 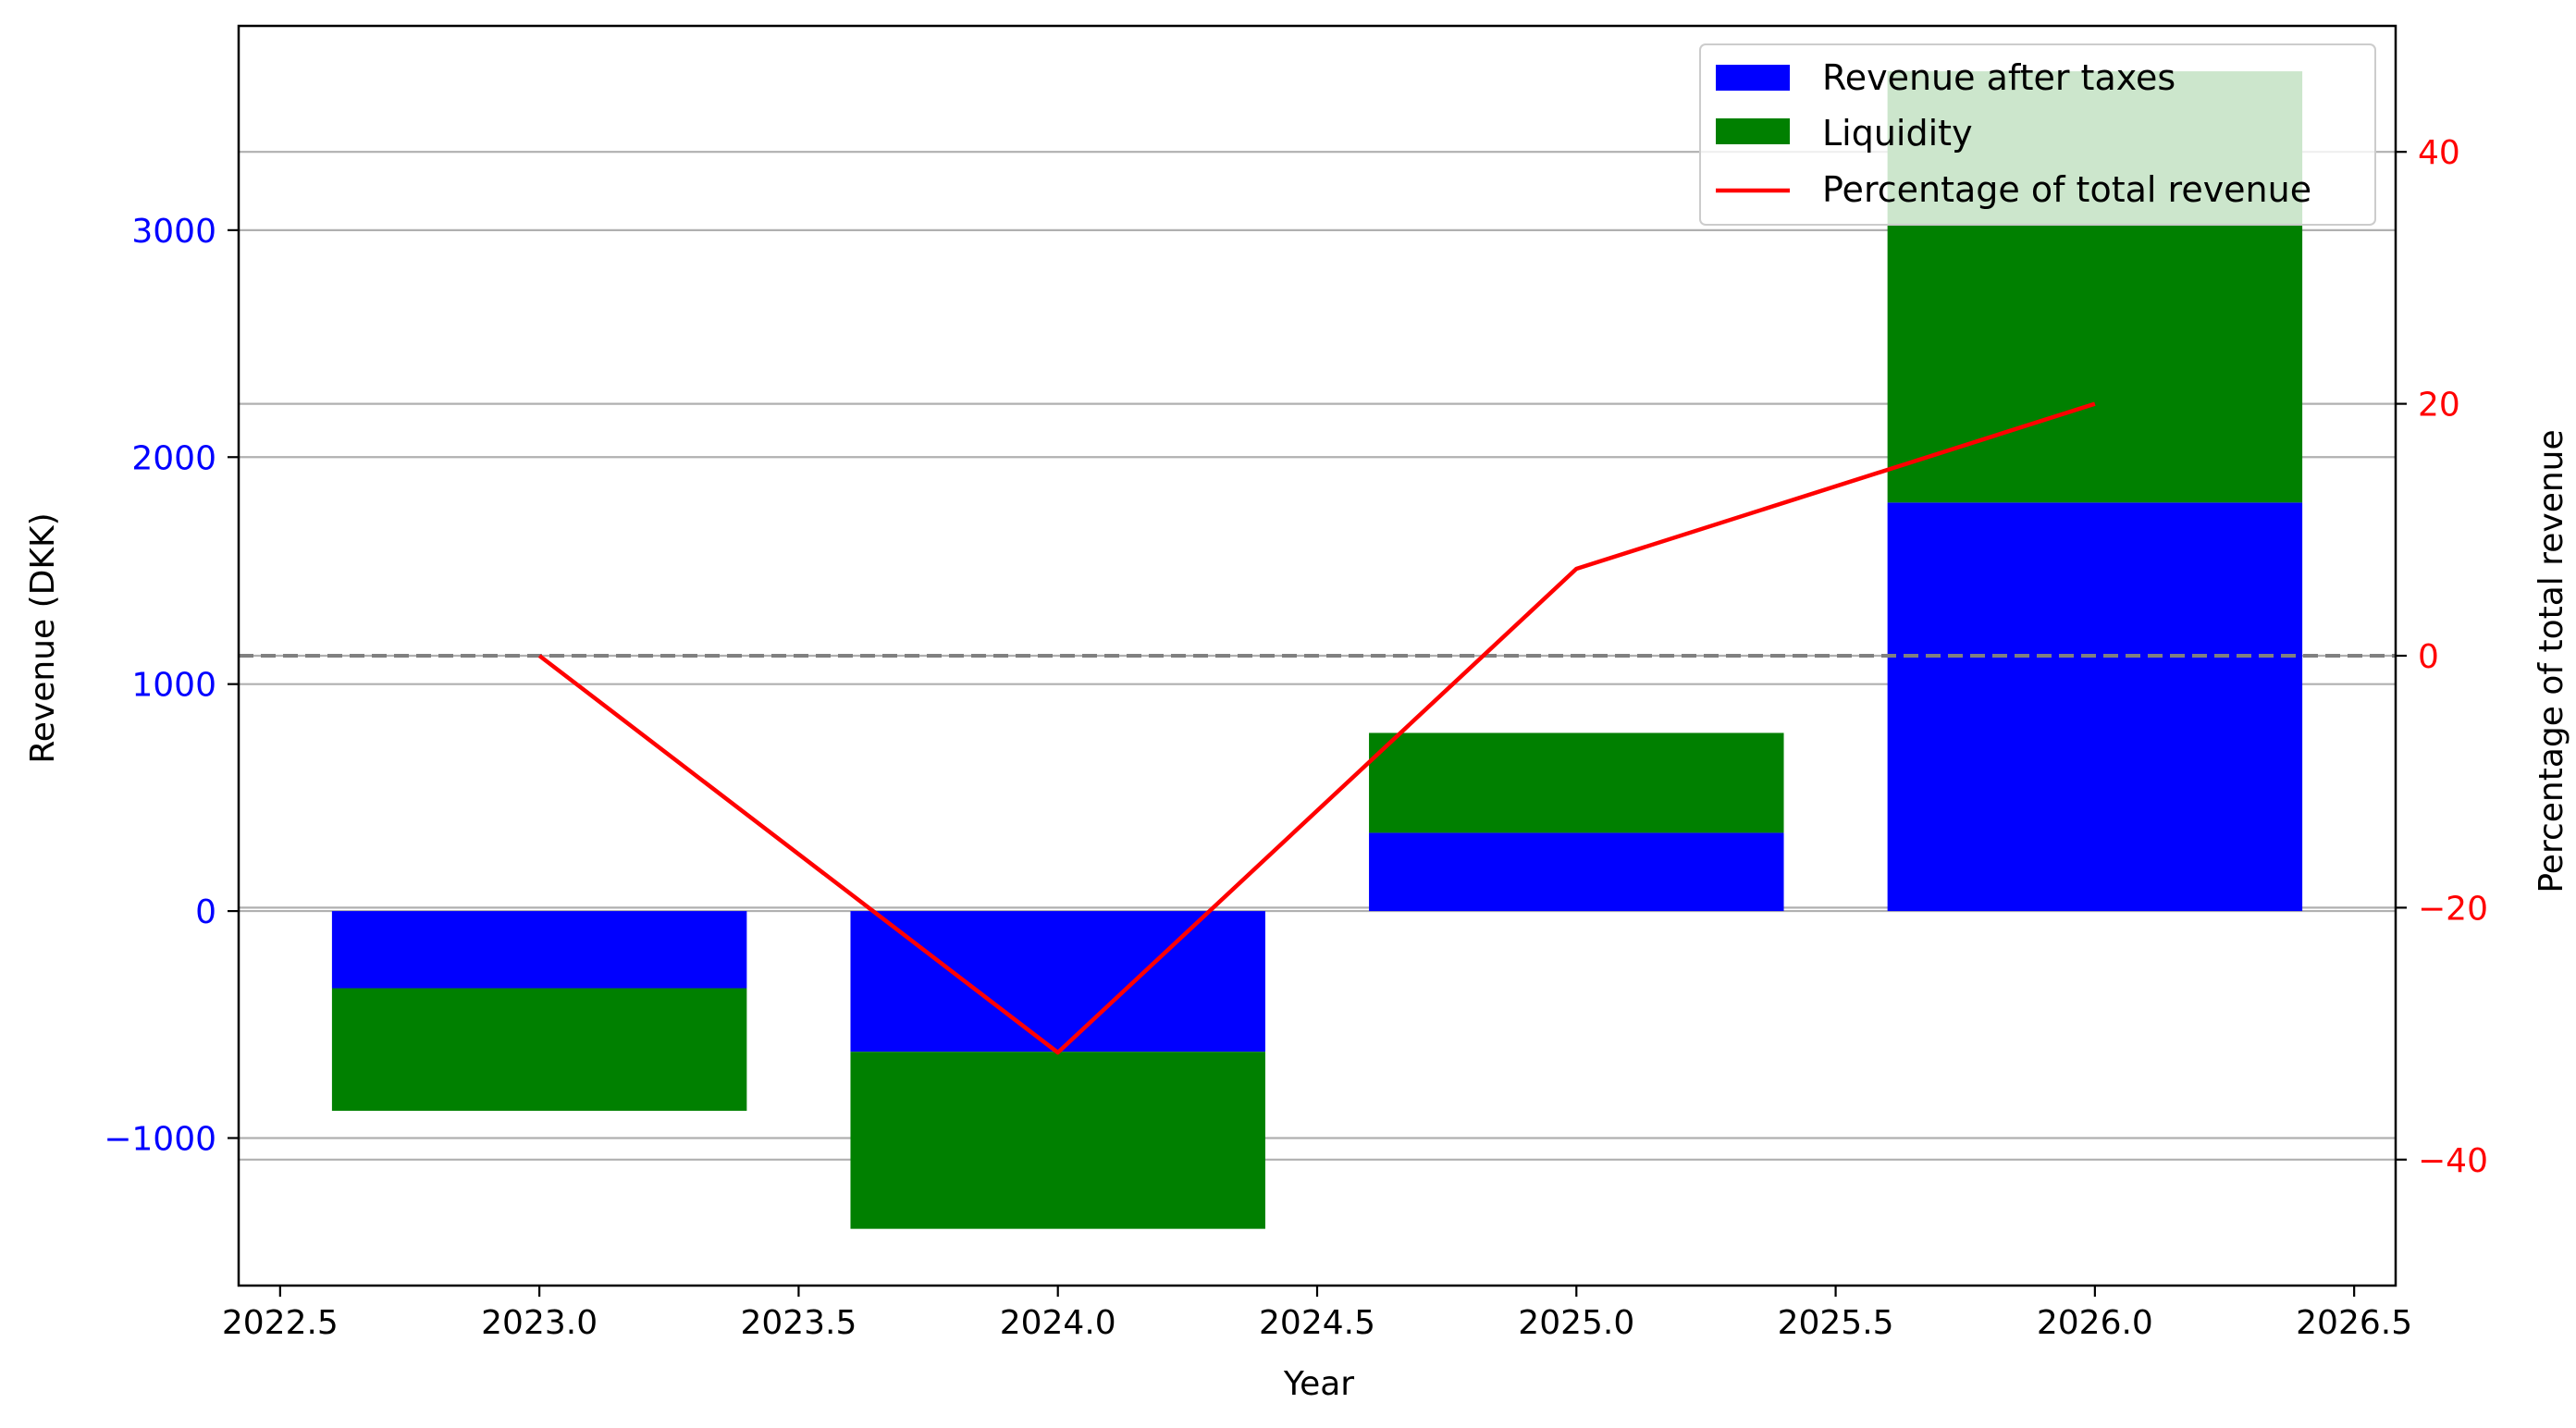 What do you see at coordinates (2095, 1323) in the screenshot?
I see `x-tick-label: 2026.0` at bounding box center [2095, 1323].